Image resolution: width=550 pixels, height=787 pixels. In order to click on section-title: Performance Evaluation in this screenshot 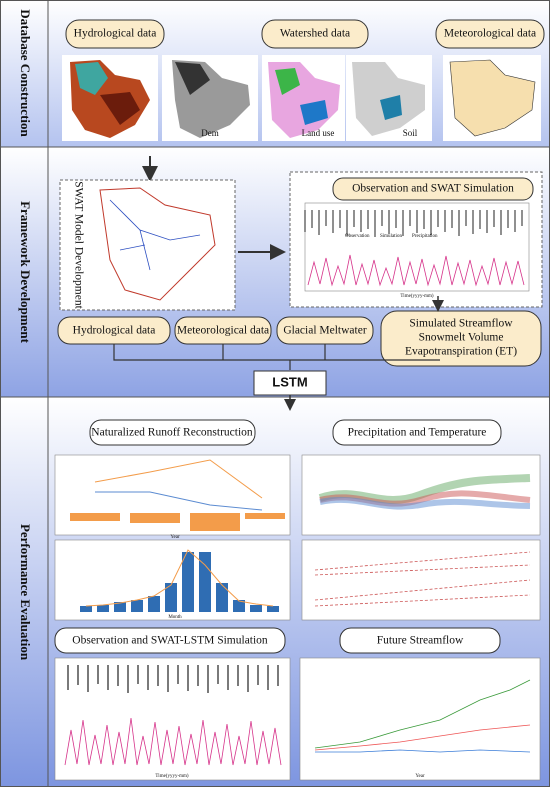, I will do `click(25, 592)`.